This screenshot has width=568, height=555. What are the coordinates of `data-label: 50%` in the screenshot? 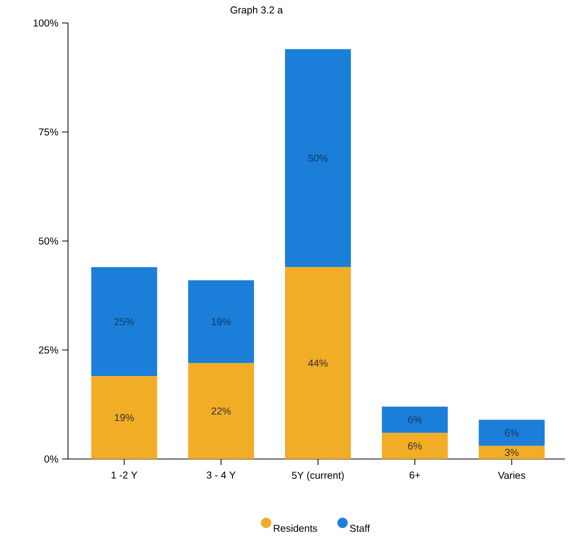 It's located at (318, 158).